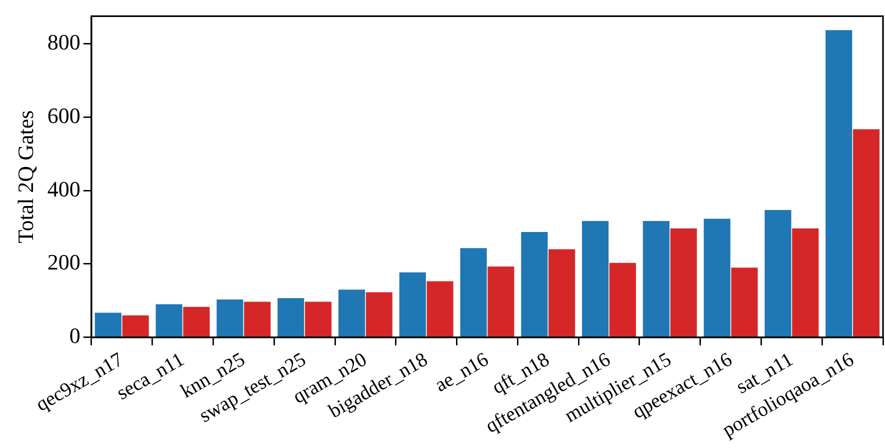  Describe the element at coordinates (63, 189) in the screenshot. I see `y-tick-label: 400` at that location.